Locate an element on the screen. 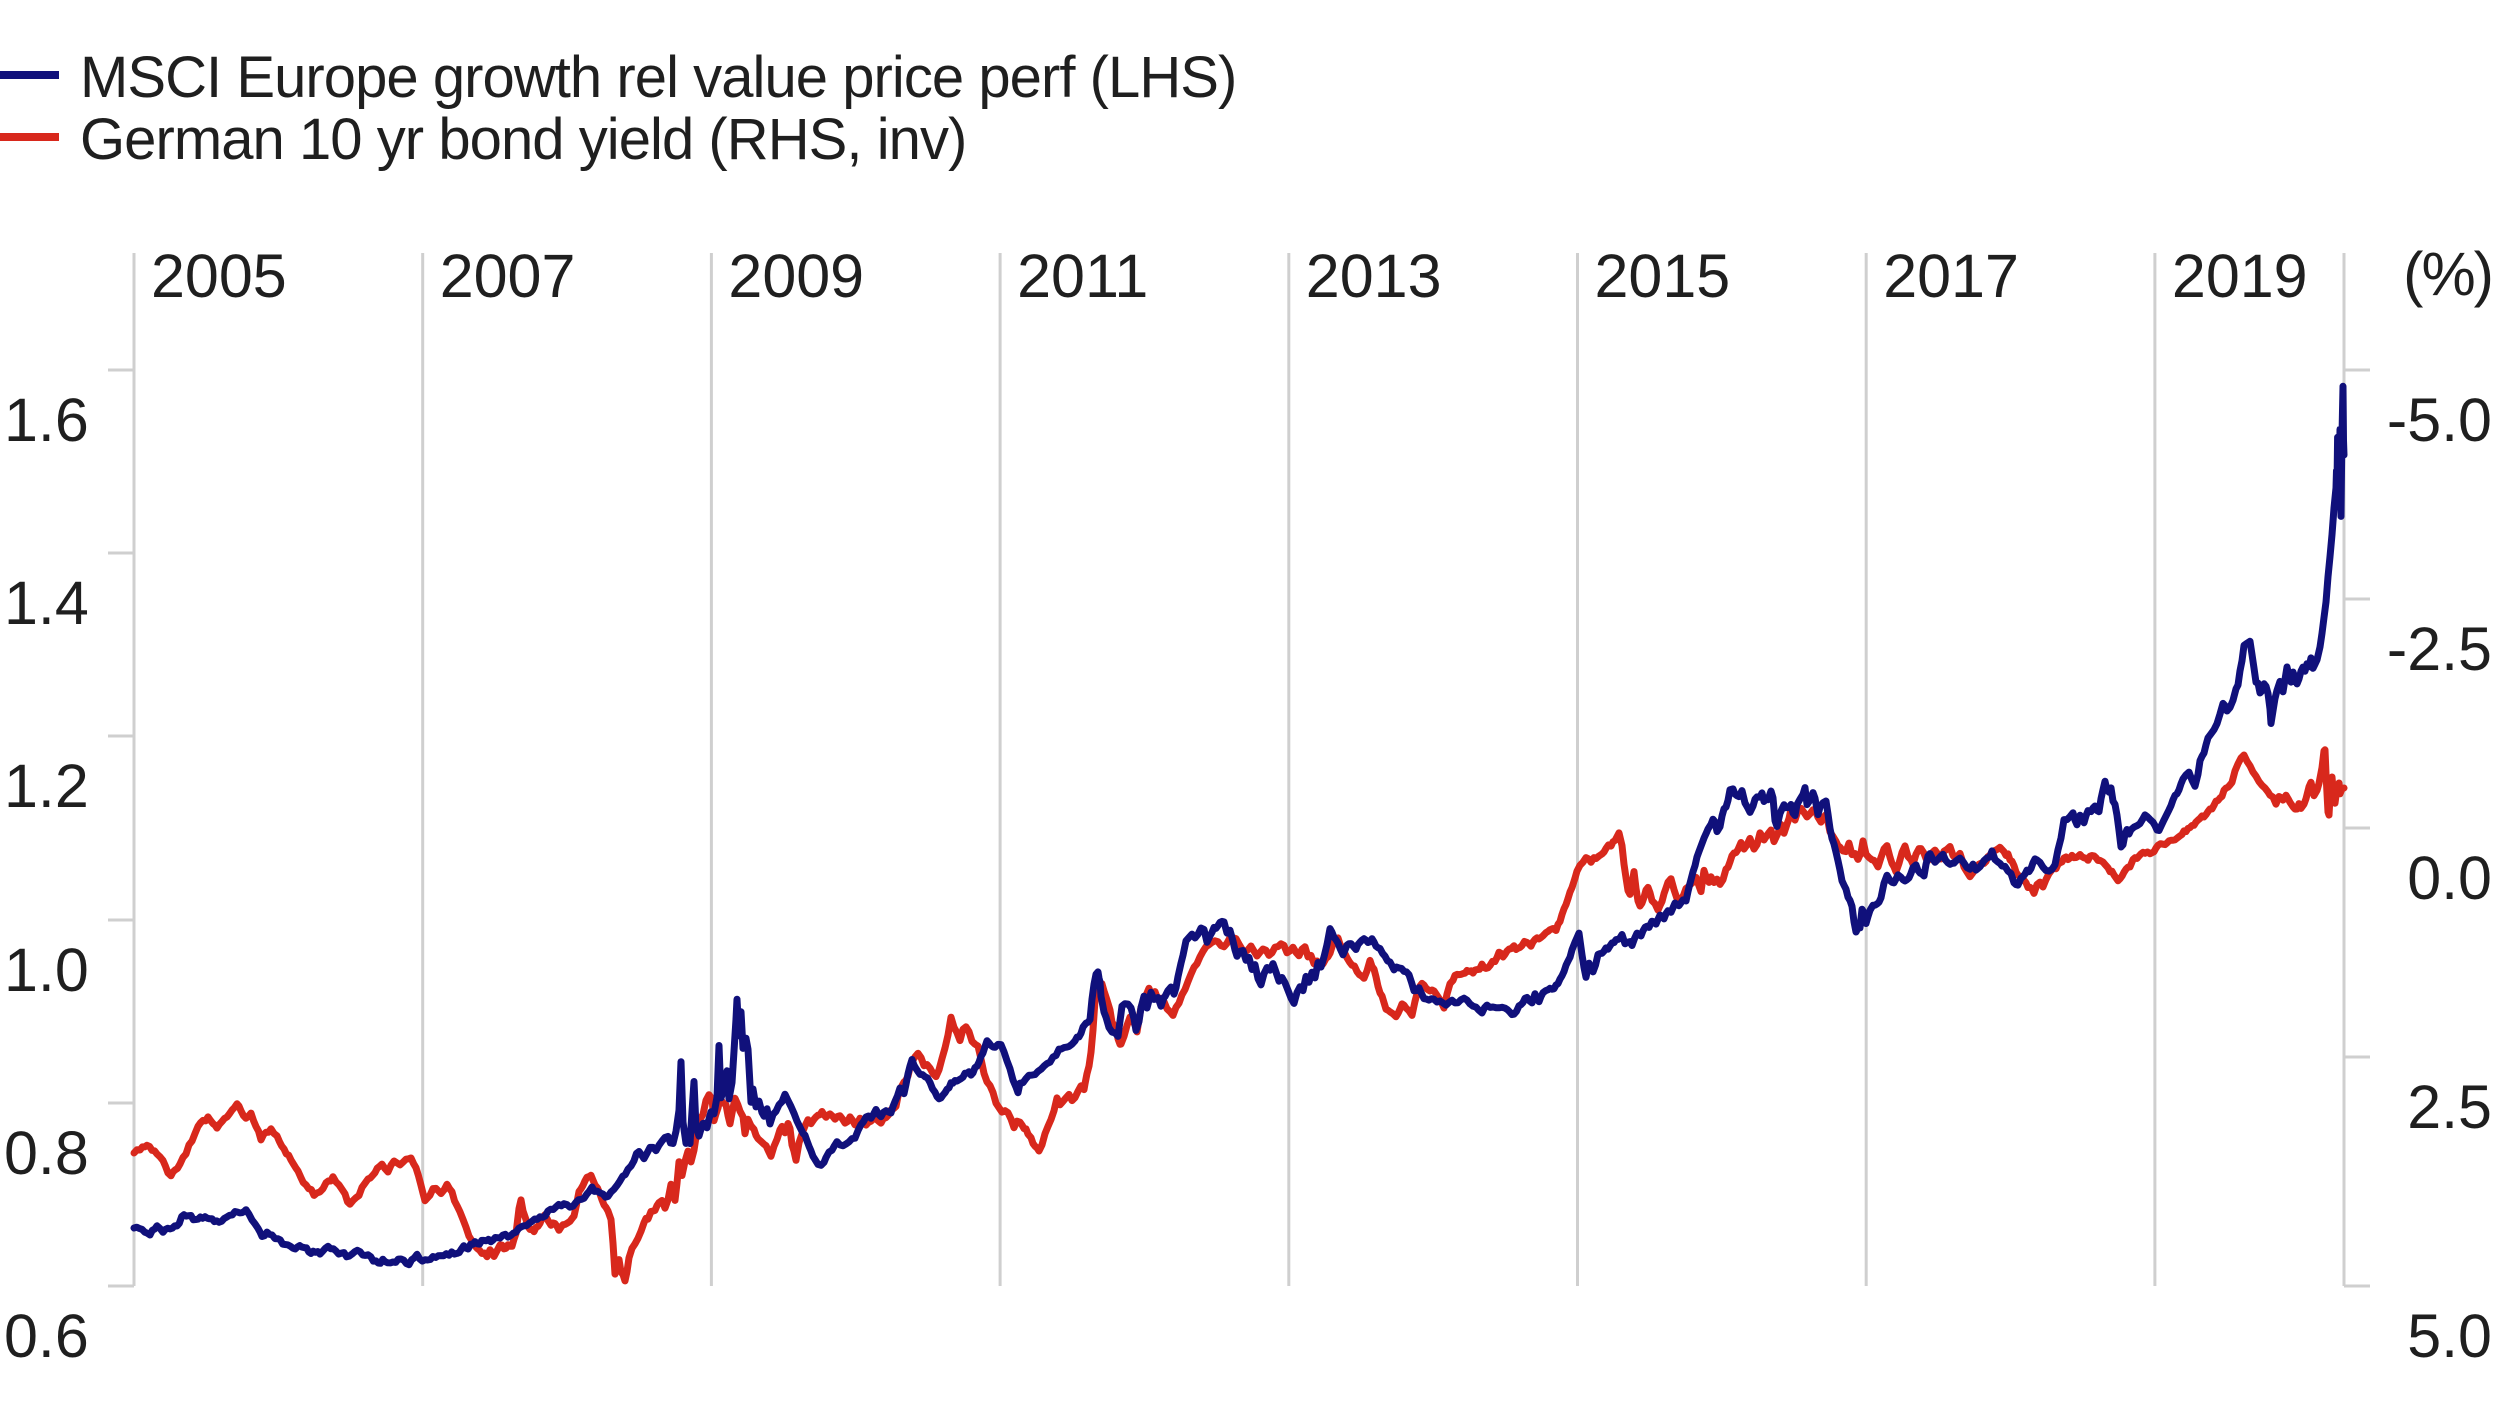 The height and width of the screenshot is (1409, 2496). svg-text: 2005 is located at coordinates (219, 276).